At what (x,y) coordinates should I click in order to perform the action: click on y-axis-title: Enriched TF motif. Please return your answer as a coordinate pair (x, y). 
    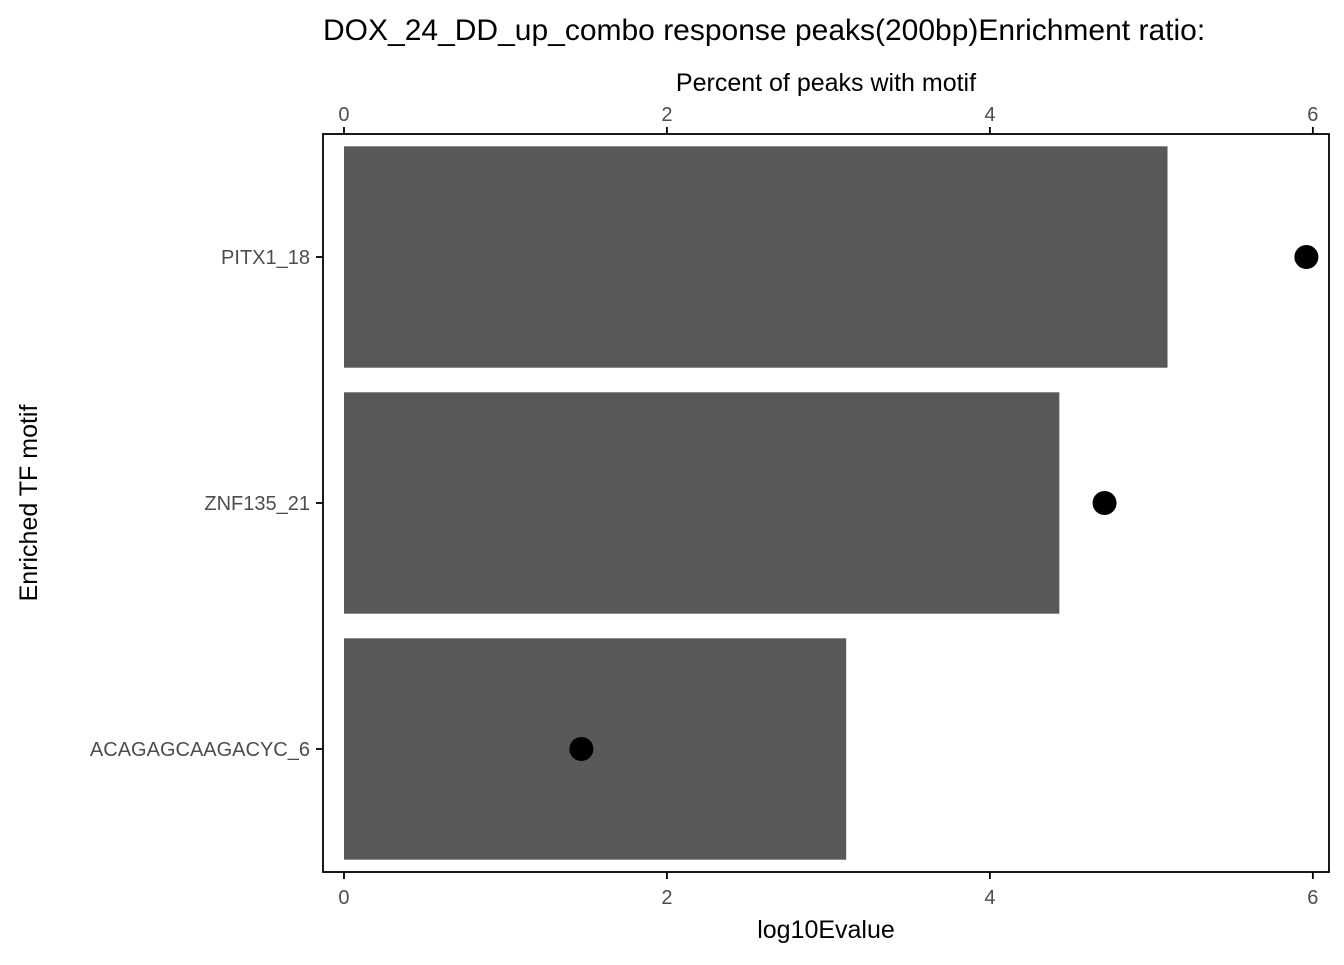
    Looking at the image, I should click on (29, 503).